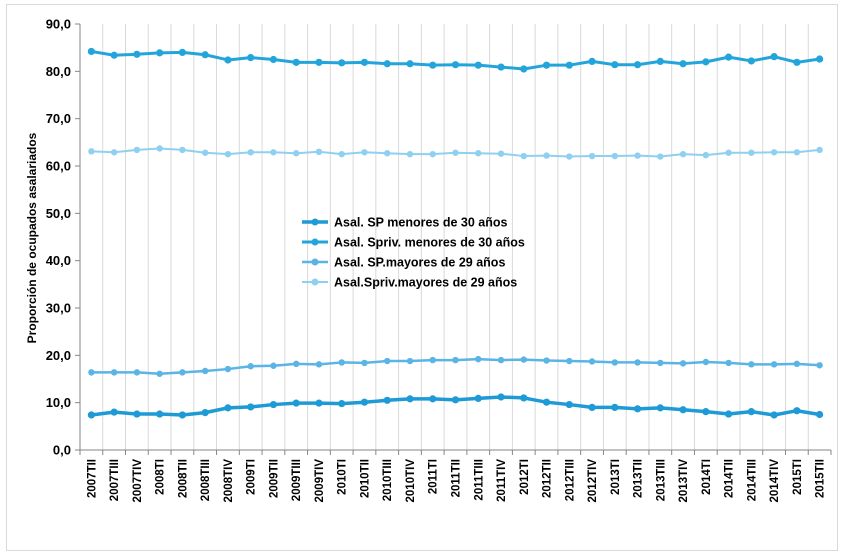 This screenshot has height=557, width=844. Describe the element at coordinates (320, 481) in the screenshot. I see `x-tick-label: 2009TIV` at that location.